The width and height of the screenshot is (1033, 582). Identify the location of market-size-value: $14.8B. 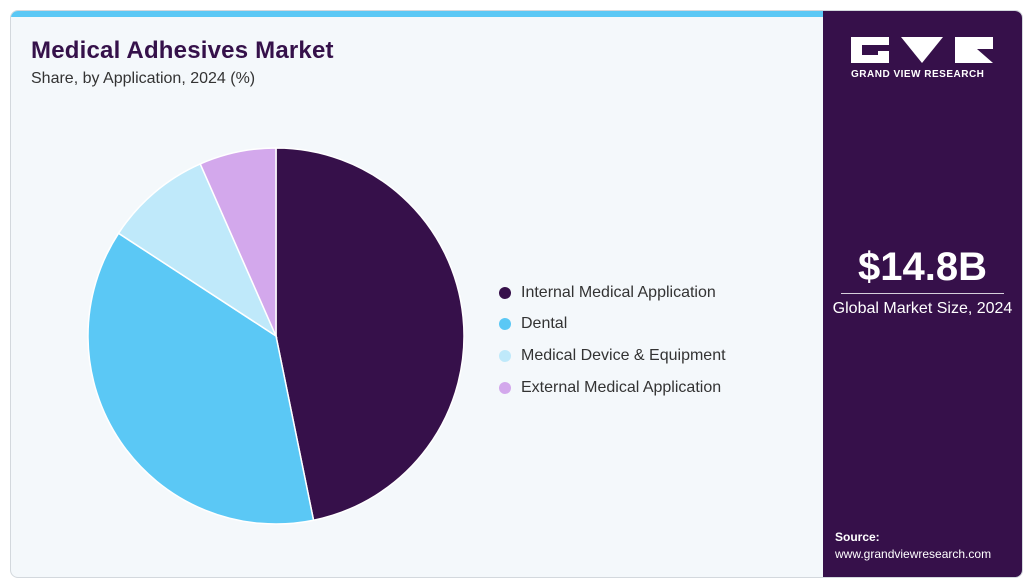
(922, 267).